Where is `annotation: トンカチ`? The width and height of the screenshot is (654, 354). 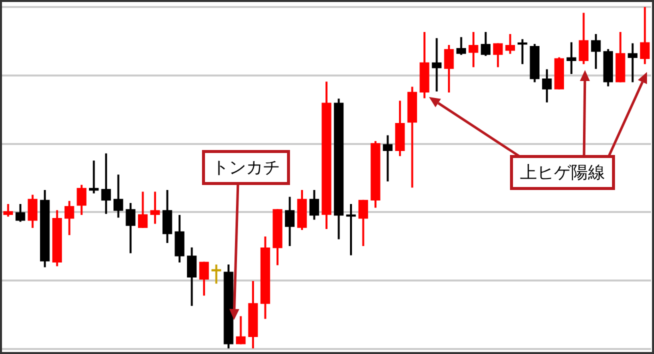 annotation: トンカチ is located at coordinates (246, 167).